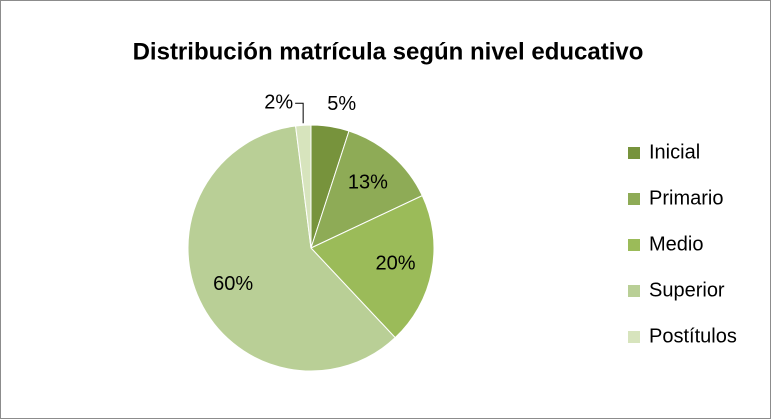  Describe the element at coordinates (341, 104) in the screenshot. I see `data-label: 5%` at that location.